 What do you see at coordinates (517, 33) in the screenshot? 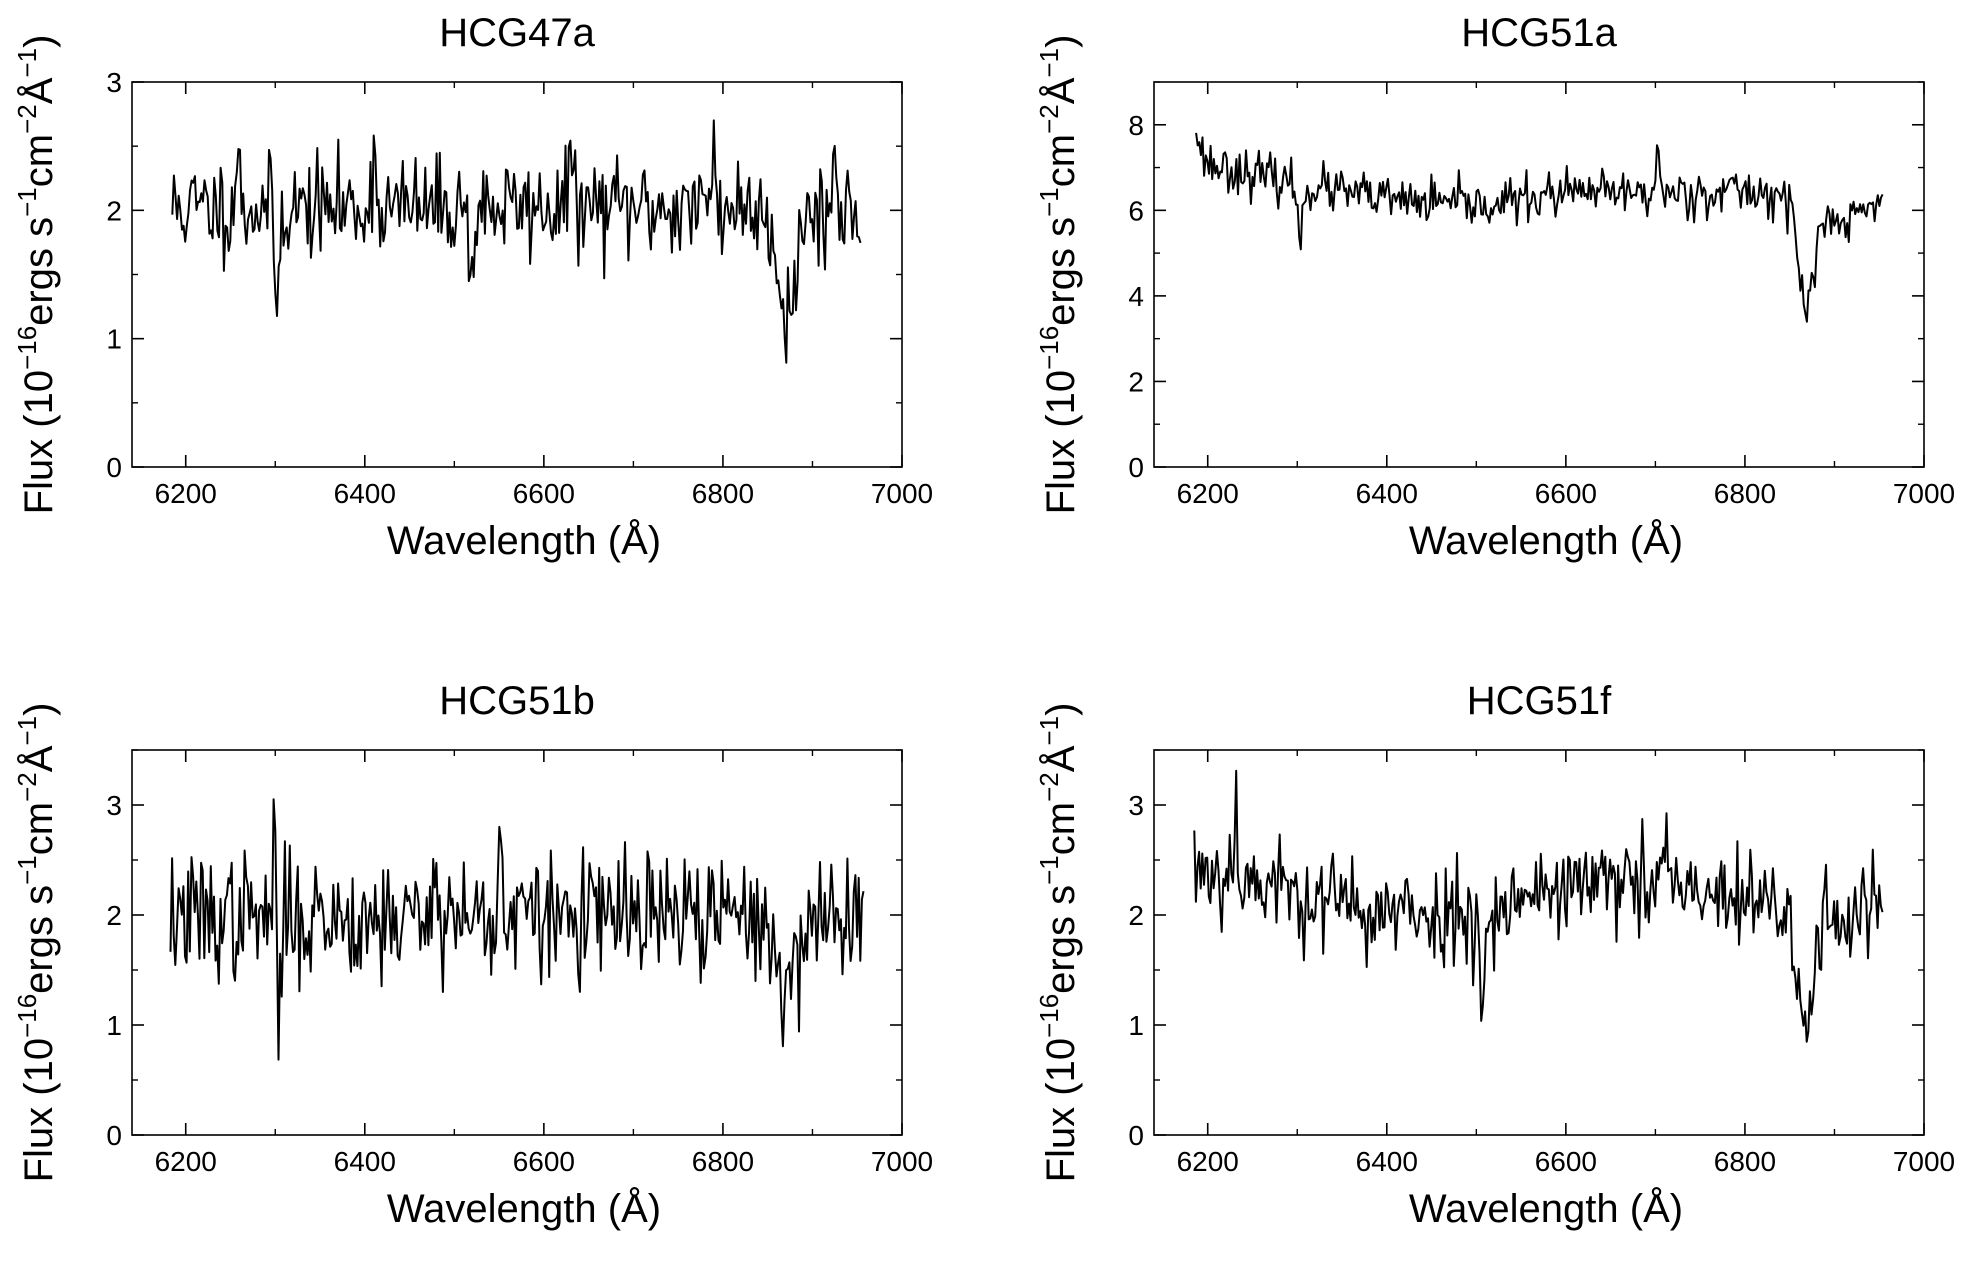
I see `panel-title: HCG47a` at bounding box center [517, 33].